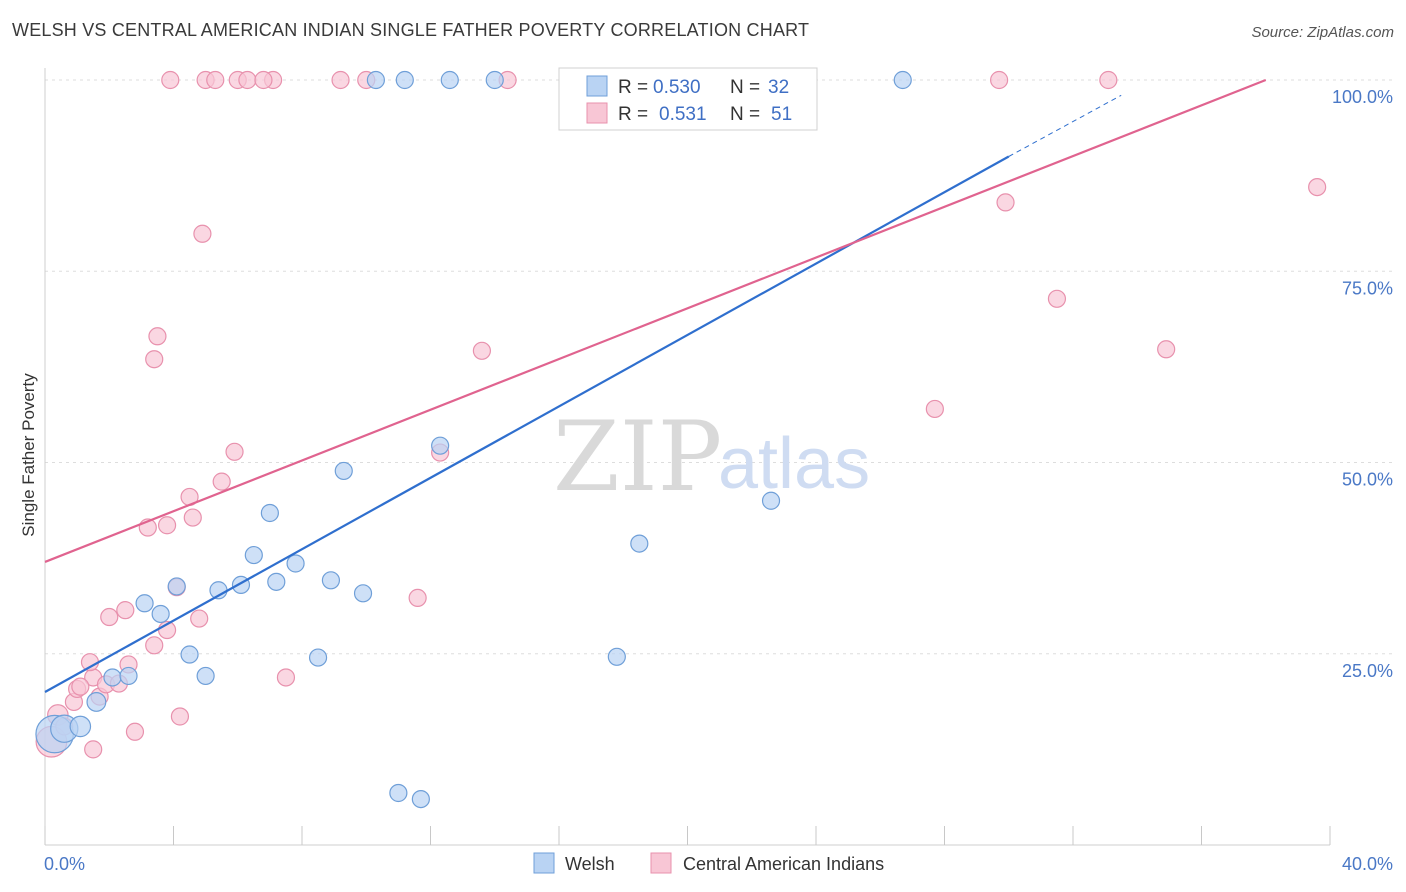 Image resolution: width=1406 pixels, height=892 pixels. I want to click on watermark-atlas: atlas, so click(794, 464).